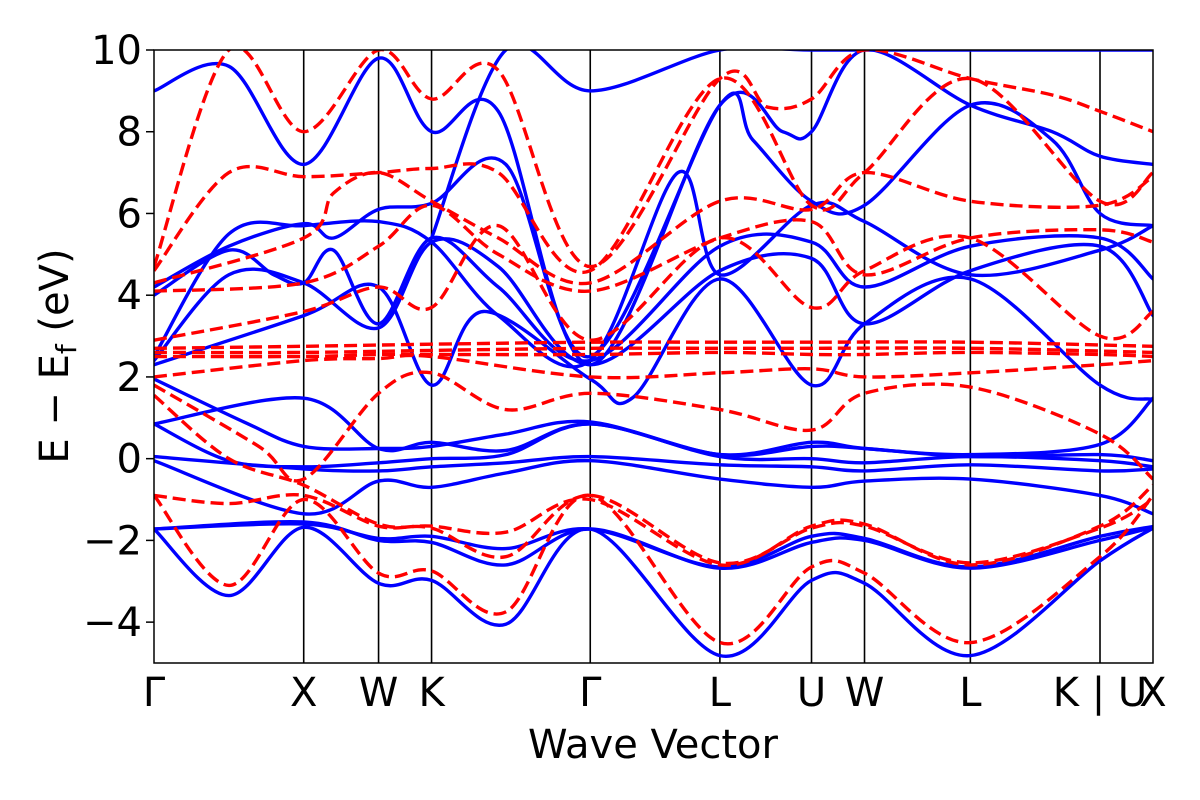  What do you see at coordinates (129, 133) in the screenshot?
I see `y-tick-label: 8` at bounding box center [129, 133].